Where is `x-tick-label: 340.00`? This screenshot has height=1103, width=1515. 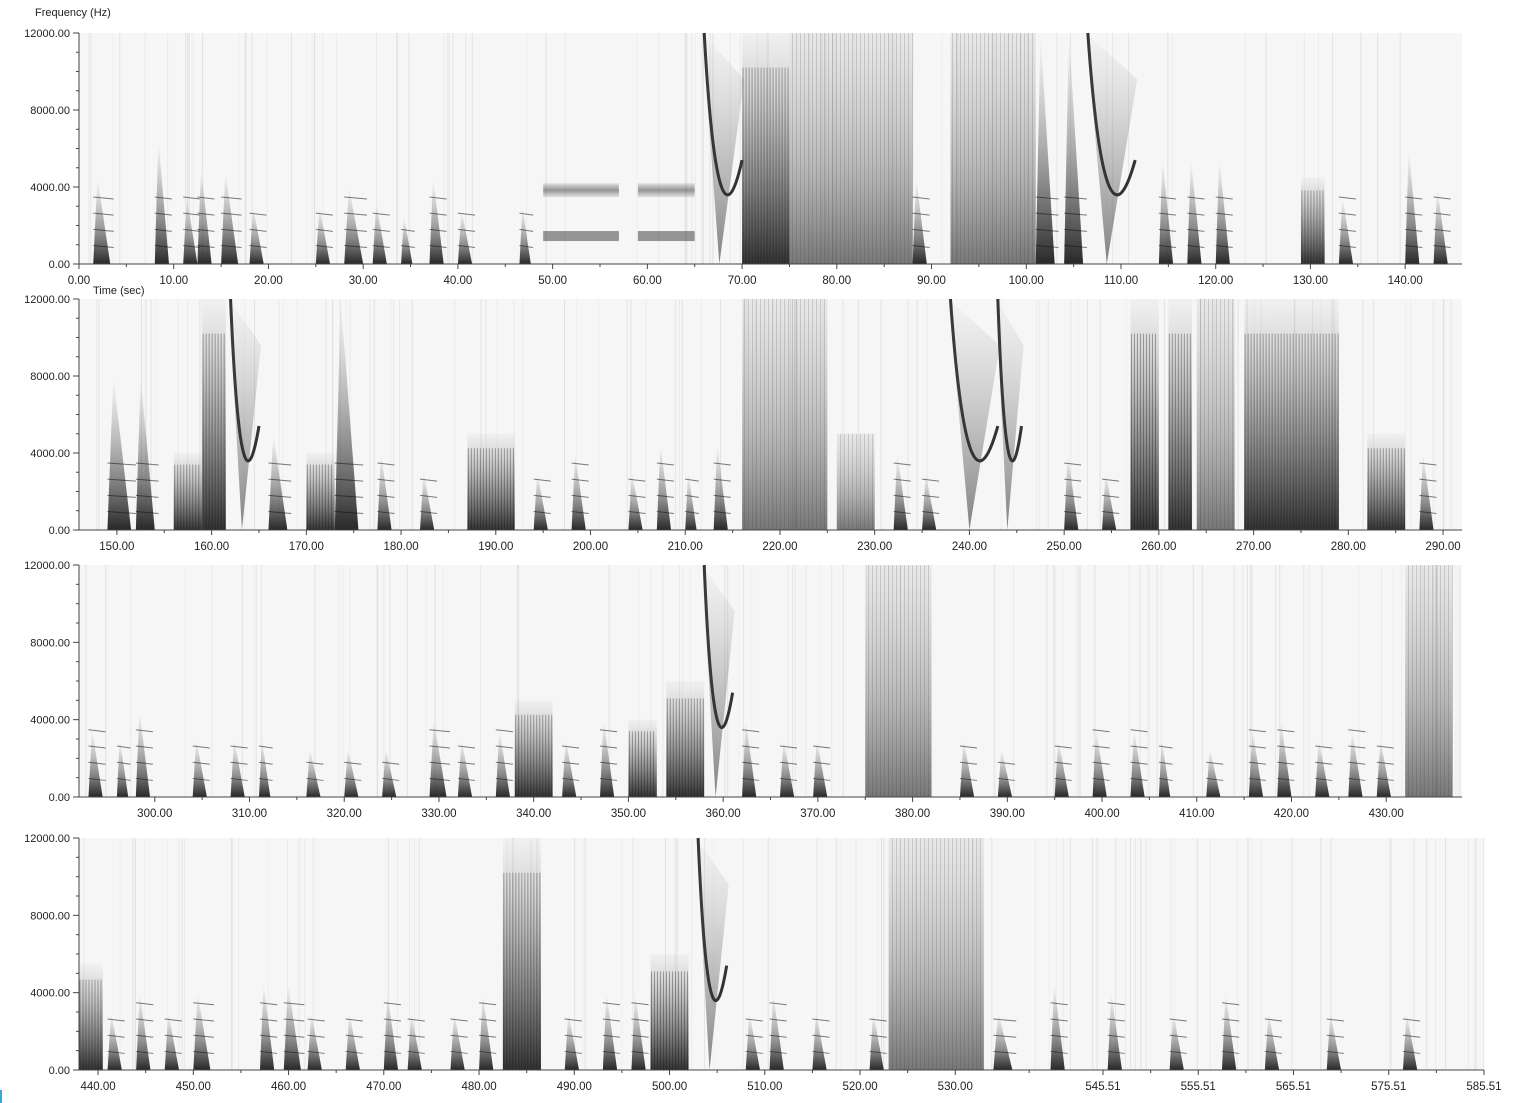 x-tick-label: 340.00 is located at coordinates (533, 814).